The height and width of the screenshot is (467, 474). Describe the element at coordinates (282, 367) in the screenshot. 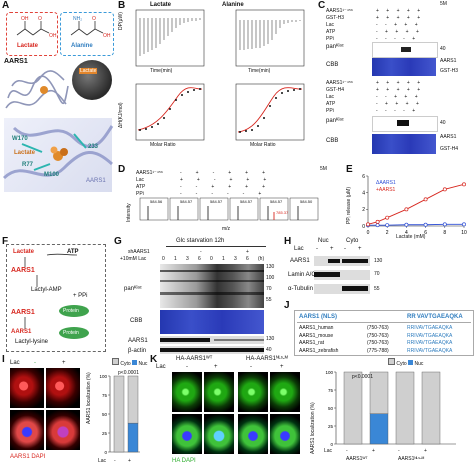

I see `k-mut-plus: +` at that location.